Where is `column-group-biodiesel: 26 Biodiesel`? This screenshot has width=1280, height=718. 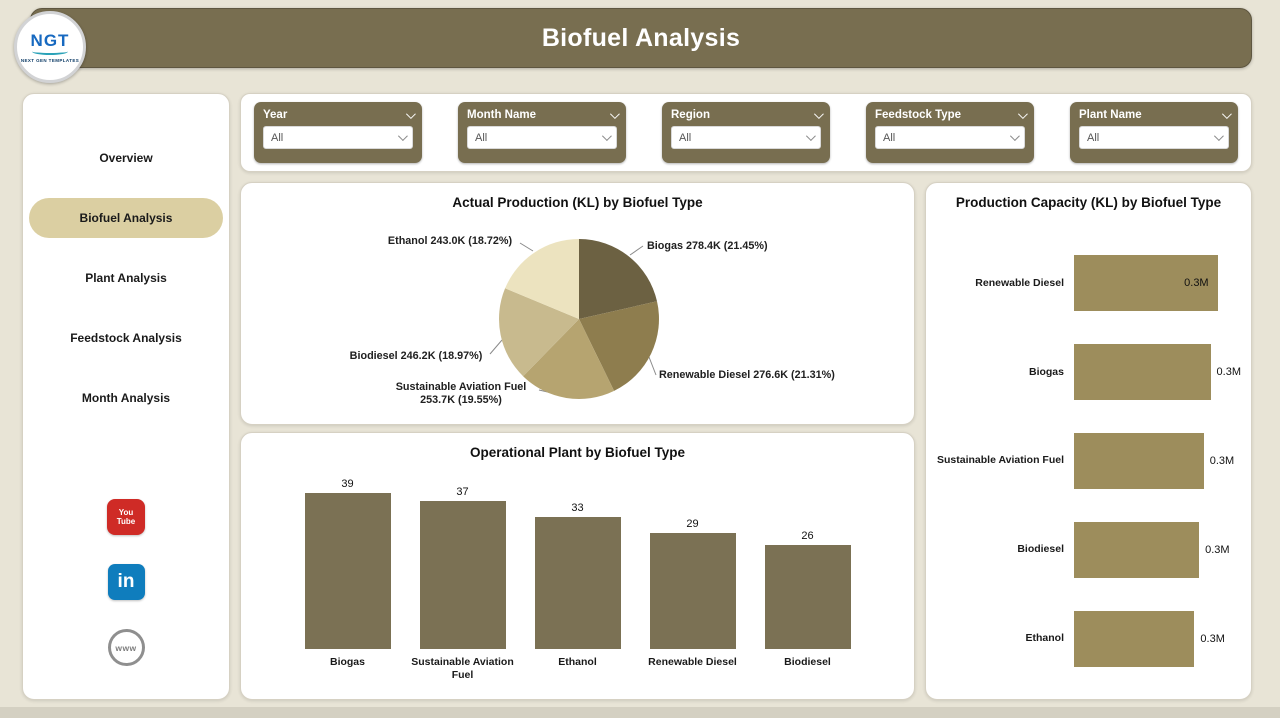 column-group-biodiesel: 26 Biodiesel is located at coordinates (807, 574).